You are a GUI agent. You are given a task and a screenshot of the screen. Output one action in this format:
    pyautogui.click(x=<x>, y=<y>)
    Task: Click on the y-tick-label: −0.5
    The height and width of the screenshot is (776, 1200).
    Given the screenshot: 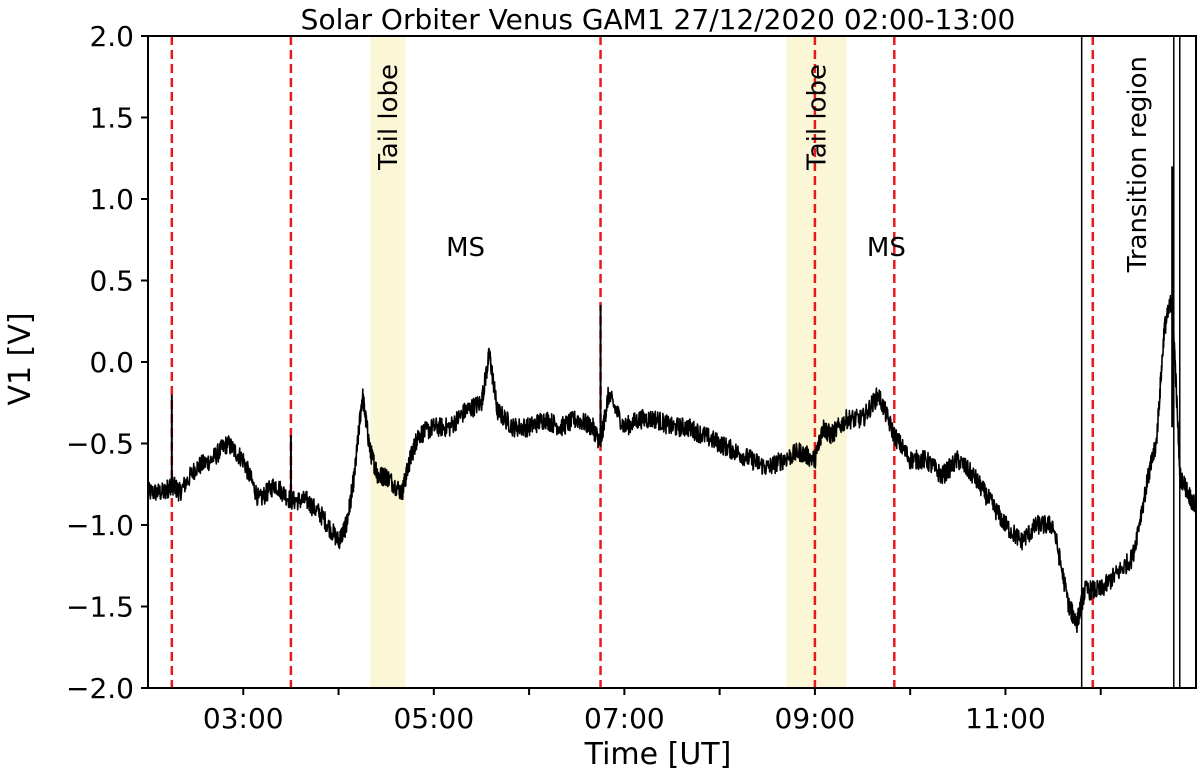 What is the action you would take?
    pyautogui.click(x=100, y=444)
    